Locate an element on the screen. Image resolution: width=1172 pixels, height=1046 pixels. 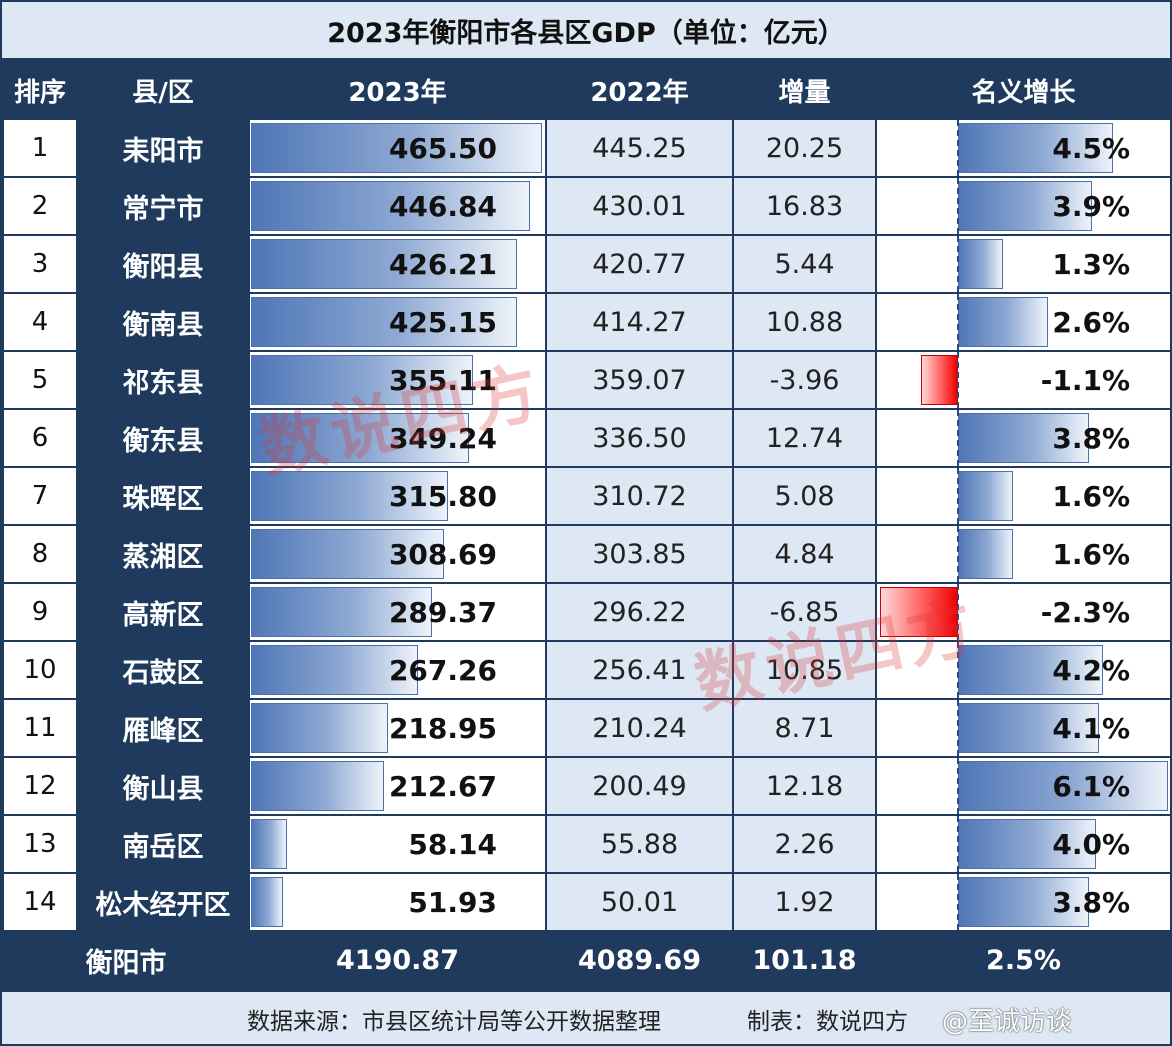
header-2023: 2023年 is located at coordinates (397, 90).